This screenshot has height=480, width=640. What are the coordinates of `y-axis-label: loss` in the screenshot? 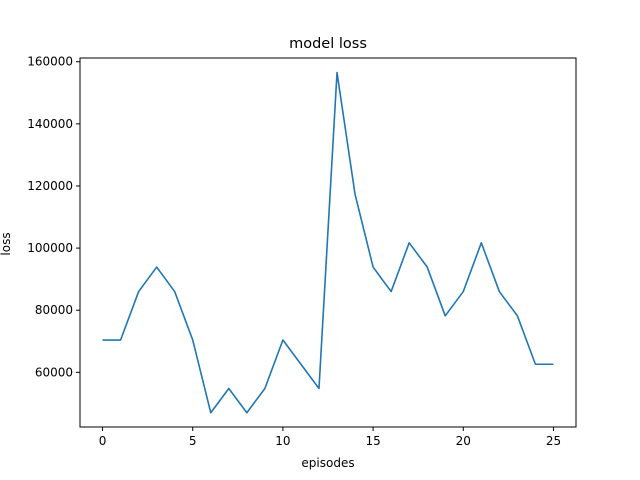 It's located at (6, 243).